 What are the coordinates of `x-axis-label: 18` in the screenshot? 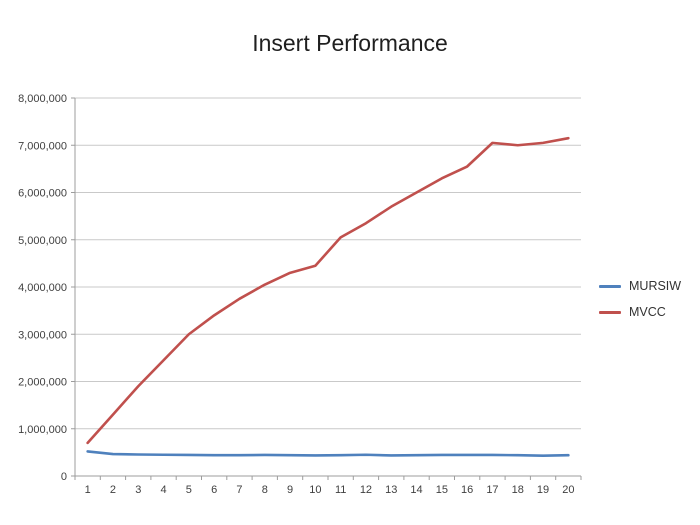 It's located at (518, 490).